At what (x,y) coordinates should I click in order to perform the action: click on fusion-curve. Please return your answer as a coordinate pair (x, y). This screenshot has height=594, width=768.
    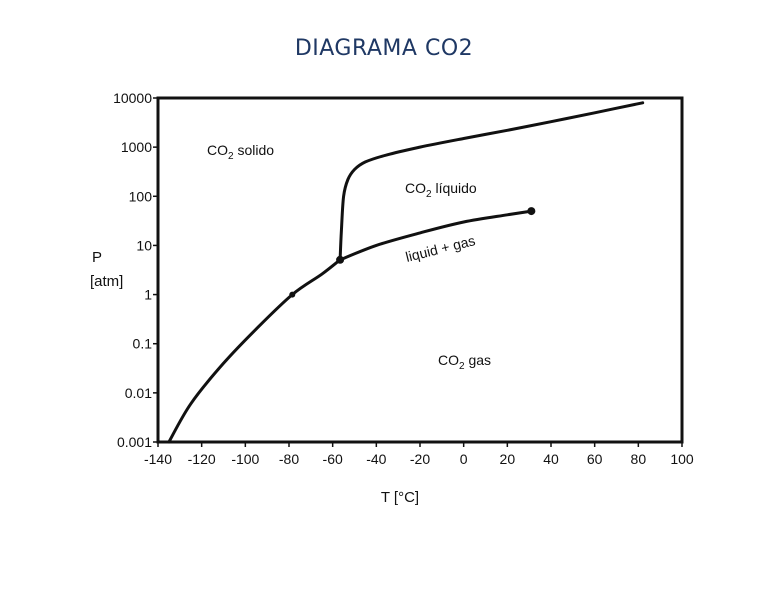
    Looking at the image, I should click on (491, 181).